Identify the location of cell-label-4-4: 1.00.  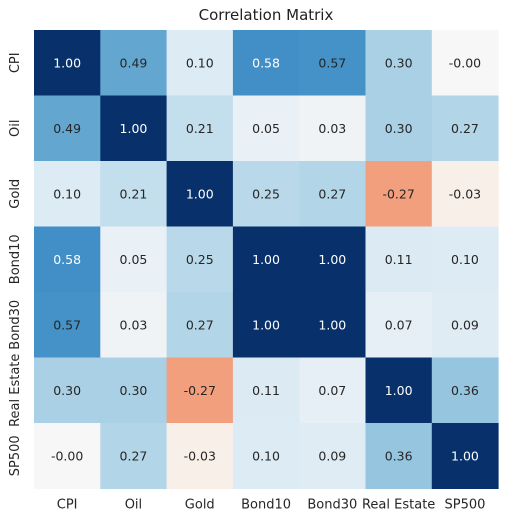
(332, 324).